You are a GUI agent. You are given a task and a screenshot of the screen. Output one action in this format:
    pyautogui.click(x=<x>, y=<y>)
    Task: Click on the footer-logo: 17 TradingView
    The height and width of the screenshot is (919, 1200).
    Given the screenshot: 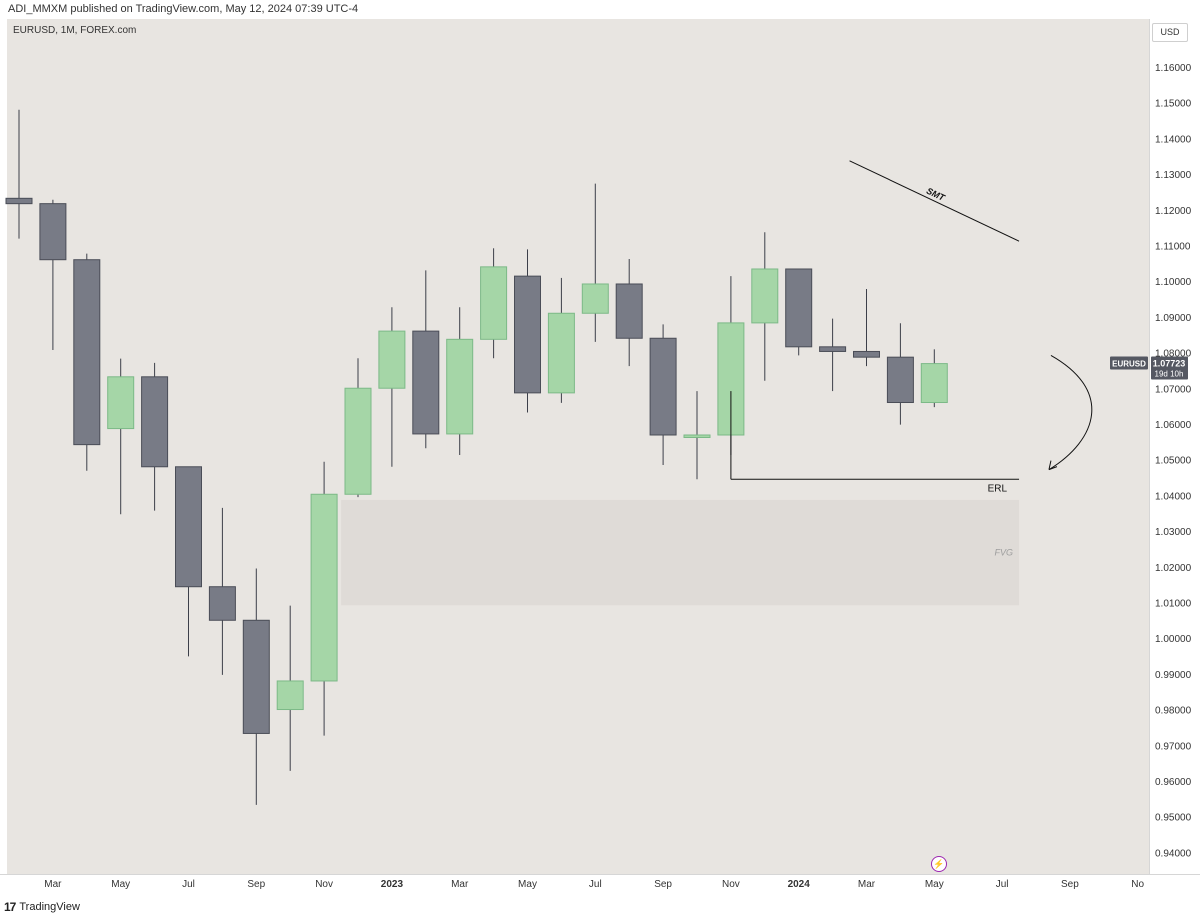 What is the action you would take?
    pyautogui.click(x=42, y=907)
    